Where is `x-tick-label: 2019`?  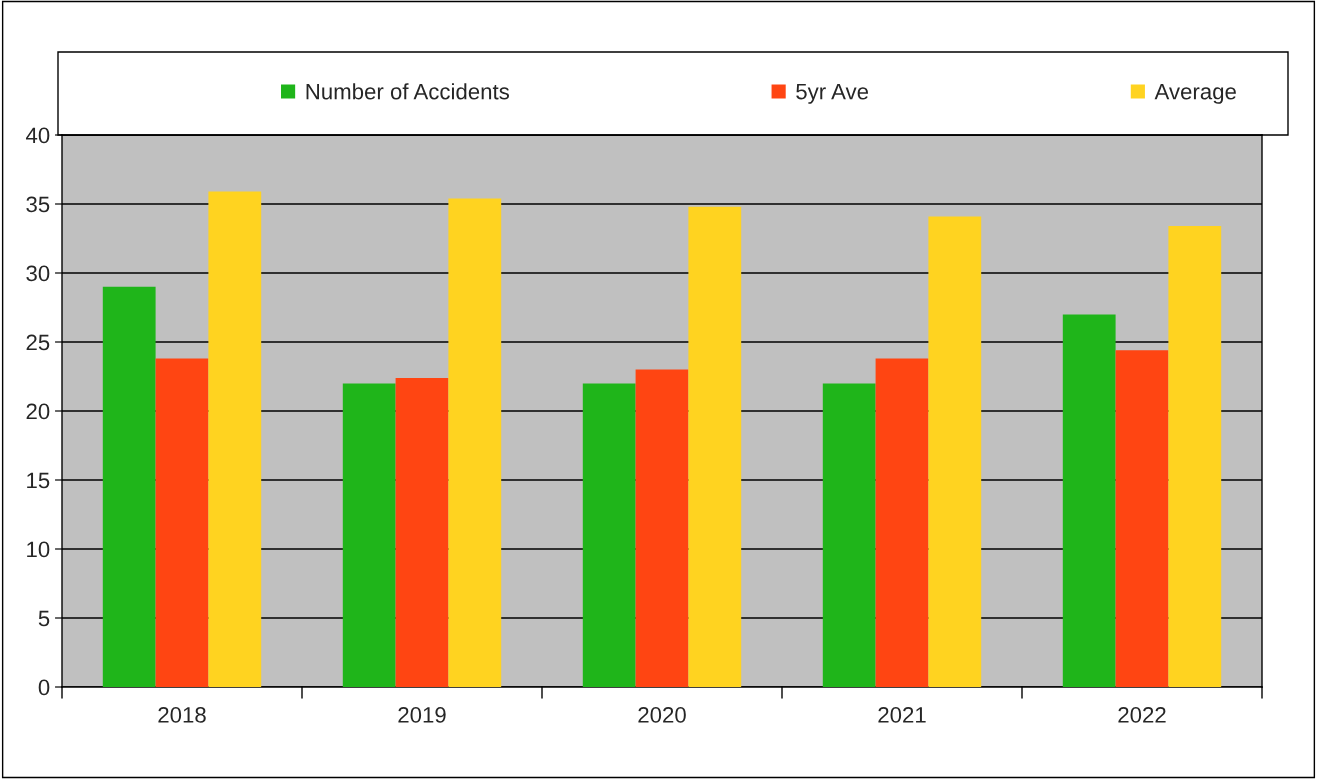 x-tick-label: 2019 is located at coordinates (422, 715).